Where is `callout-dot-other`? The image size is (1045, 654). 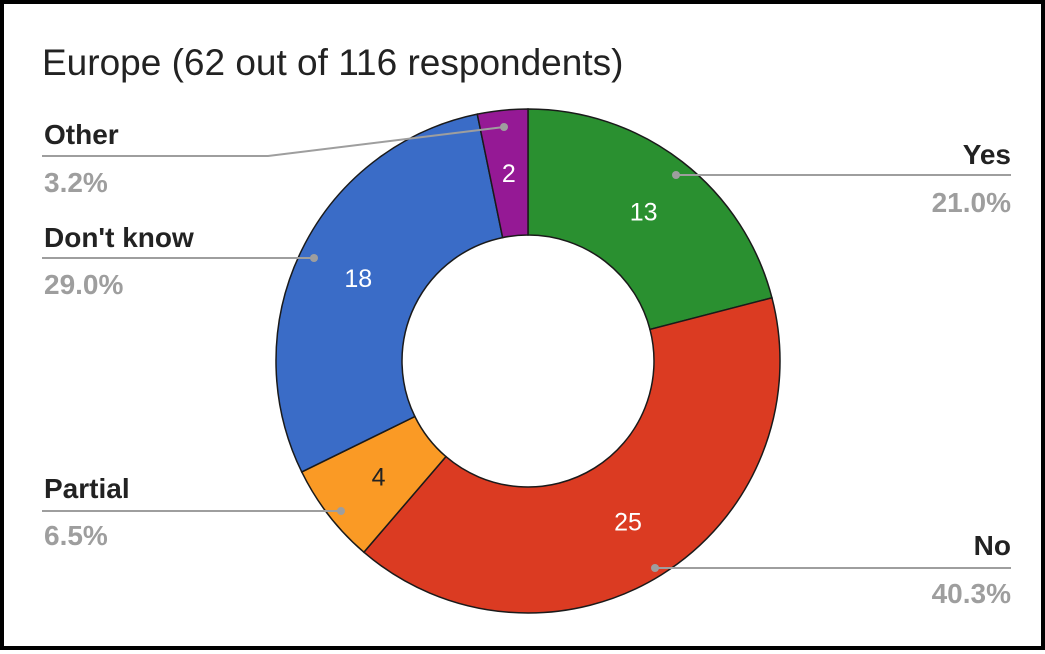 callout-dot-other is located at coordinates (504, 127).